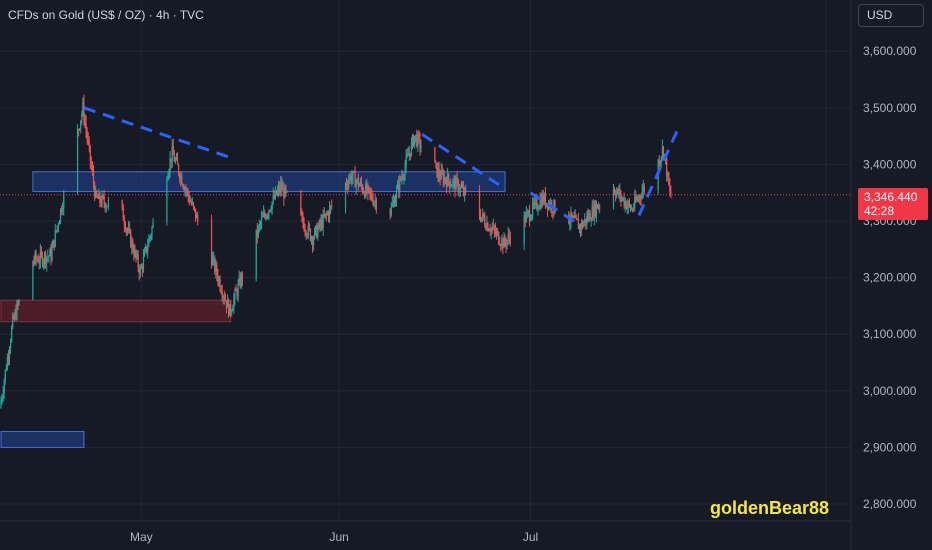 The width and height of the screenshot is (932, 550). I want to click on y-tick-label: 2,900.000, so click(890, 447).